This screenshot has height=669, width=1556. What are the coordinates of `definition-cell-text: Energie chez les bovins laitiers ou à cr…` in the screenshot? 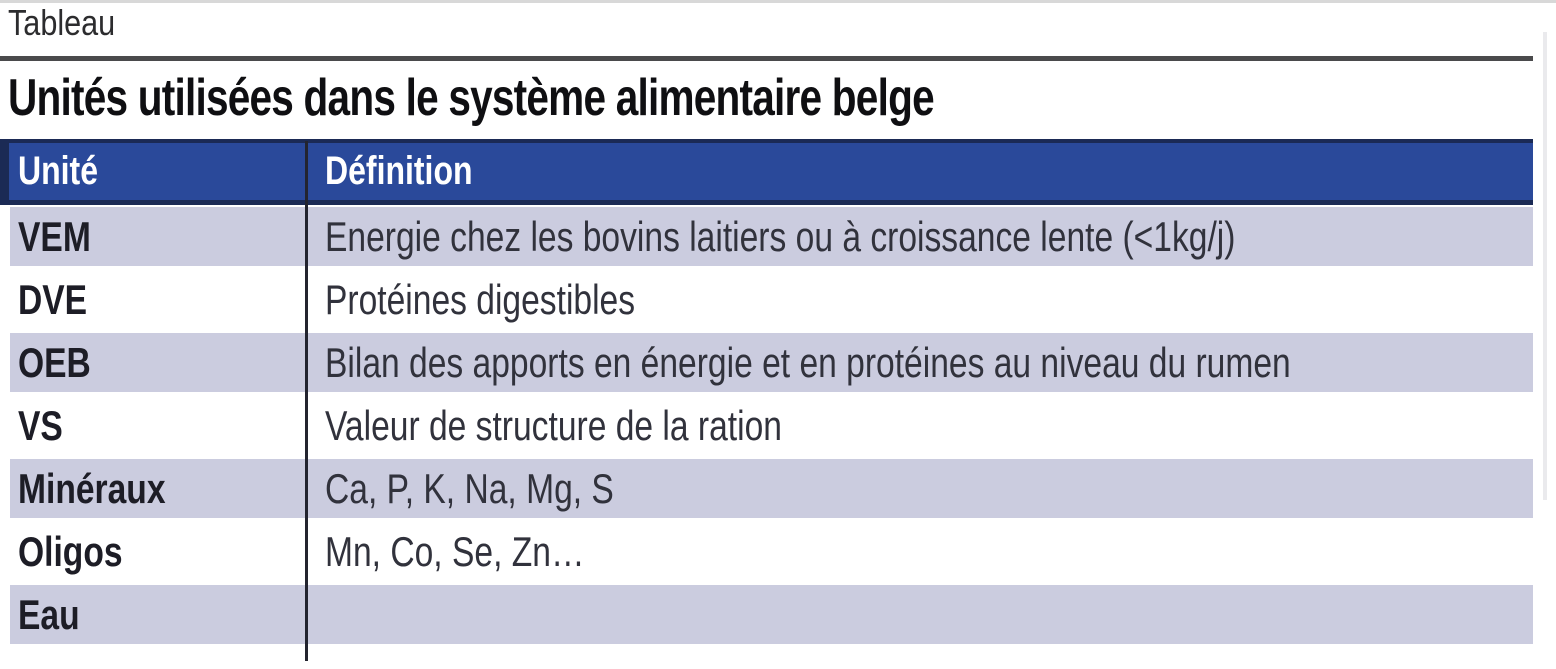 It's located at (780, 236).